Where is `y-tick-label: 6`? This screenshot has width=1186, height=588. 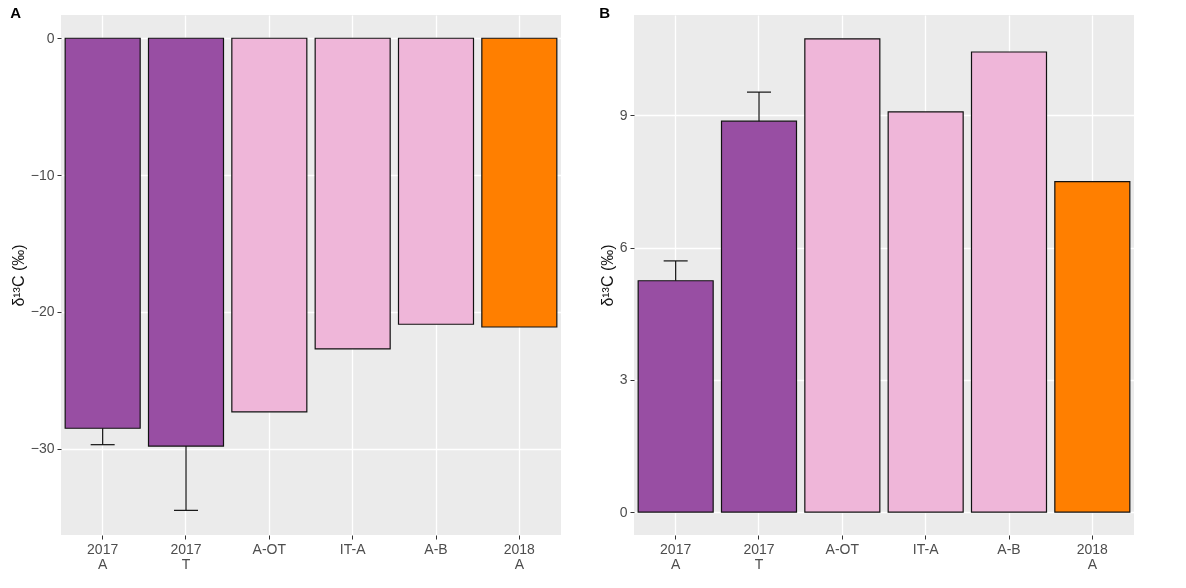
y-tick-label: 6 is located at coordinates (623, 247).